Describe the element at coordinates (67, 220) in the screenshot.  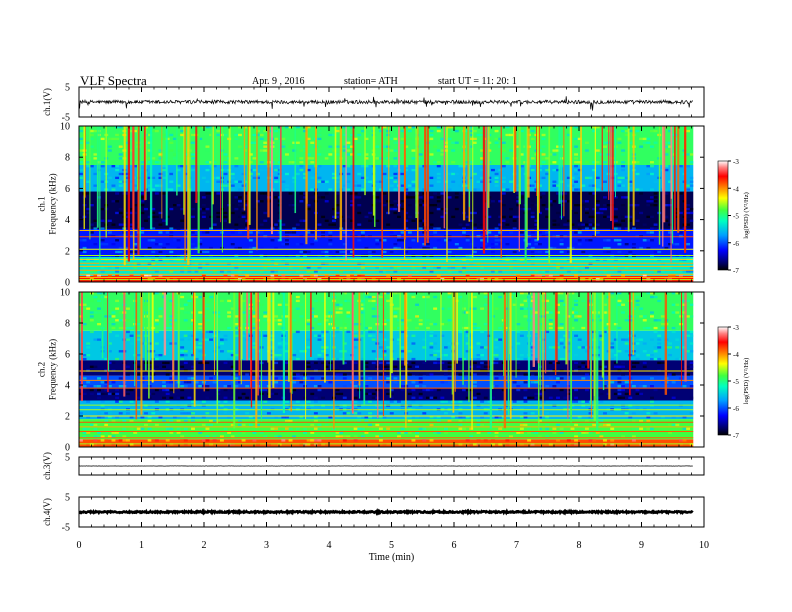
I see `y-tick-label: 4` at that location.